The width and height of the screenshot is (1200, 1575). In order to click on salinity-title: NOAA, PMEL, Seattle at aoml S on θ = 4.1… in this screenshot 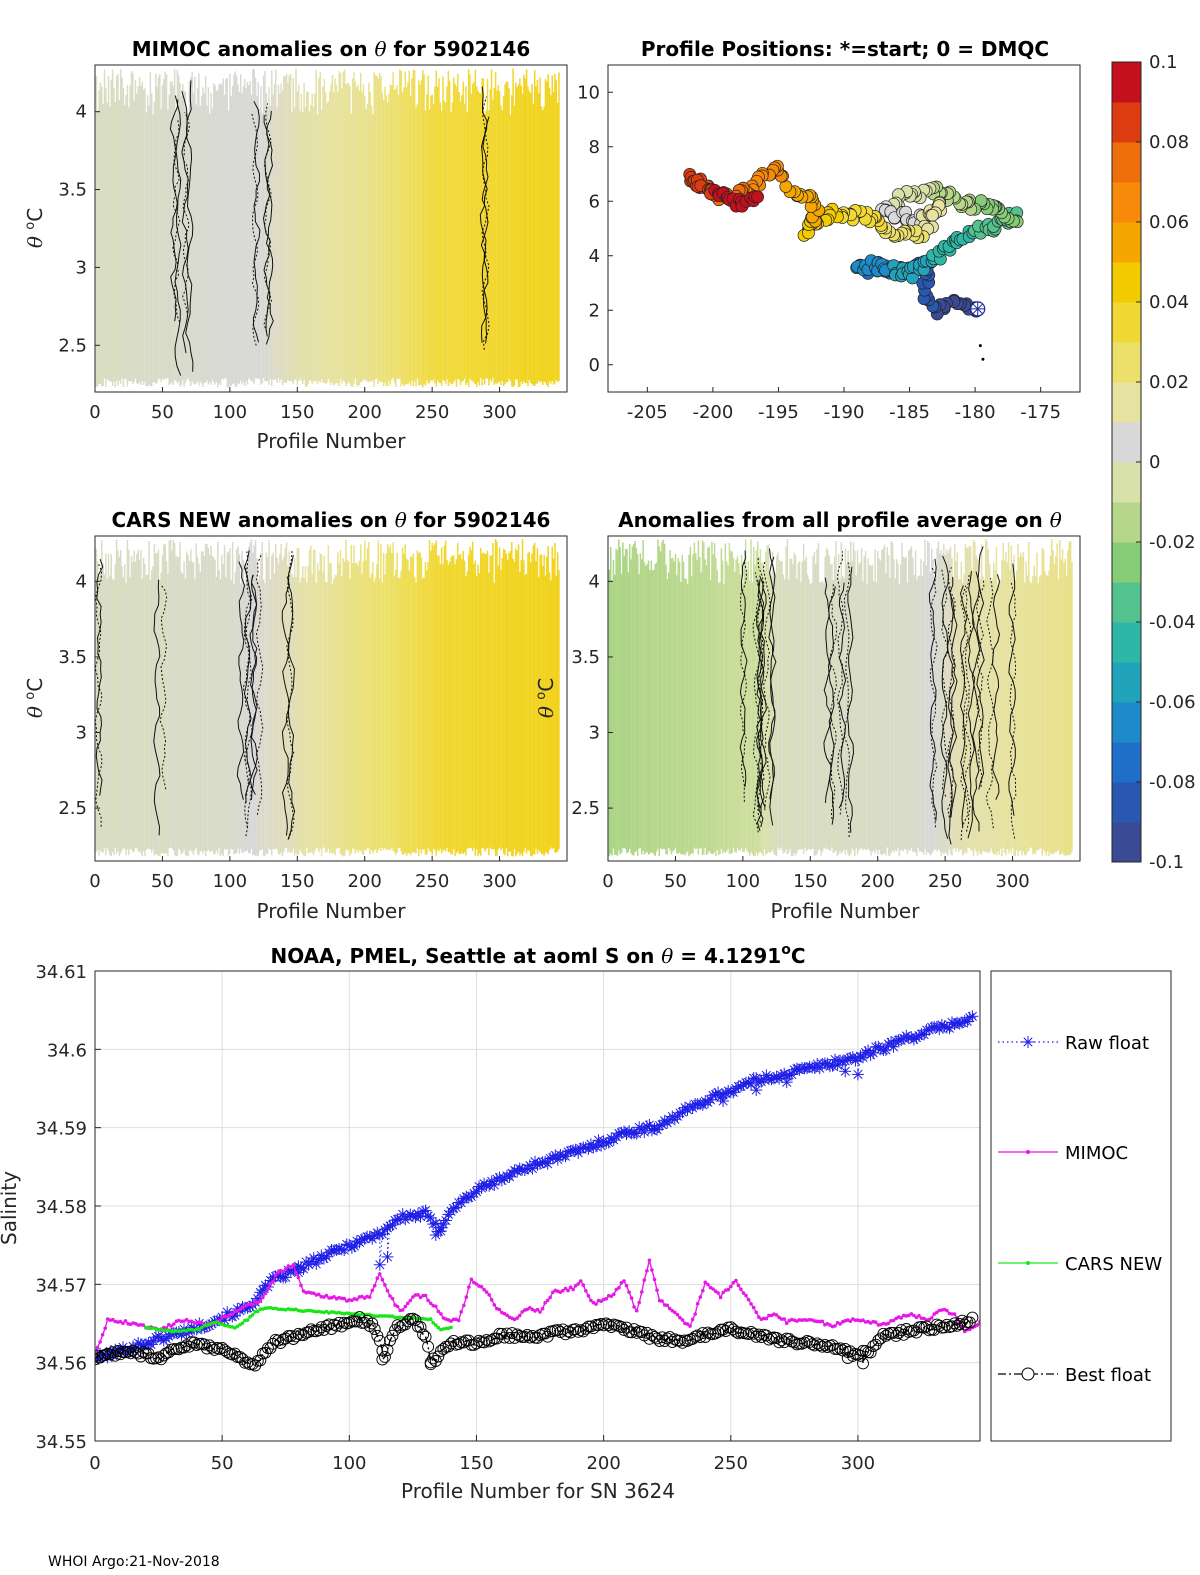, I will do `click(537, 955)`.